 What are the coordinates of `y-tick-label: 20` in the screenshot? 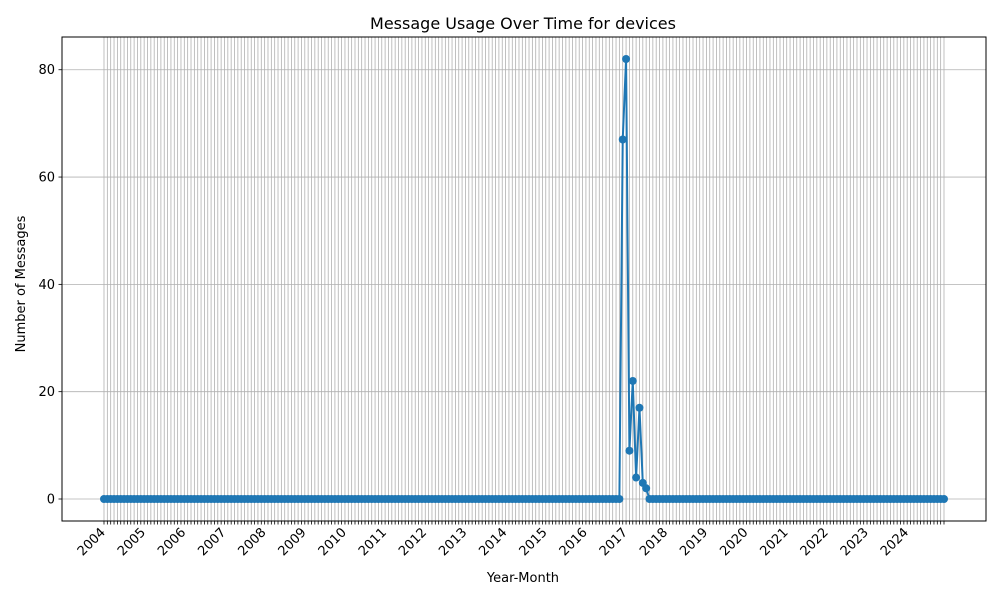 It's located at (46, 392).